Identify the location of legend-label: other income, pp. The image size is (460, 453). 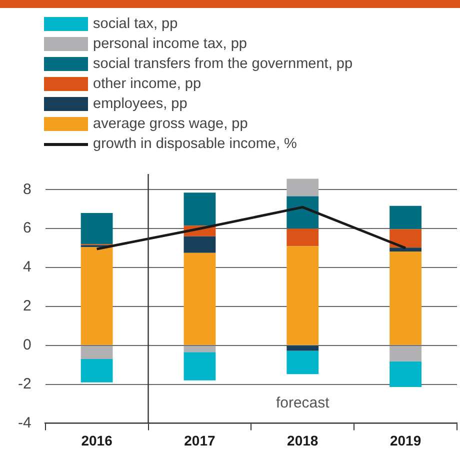
(147, 84).